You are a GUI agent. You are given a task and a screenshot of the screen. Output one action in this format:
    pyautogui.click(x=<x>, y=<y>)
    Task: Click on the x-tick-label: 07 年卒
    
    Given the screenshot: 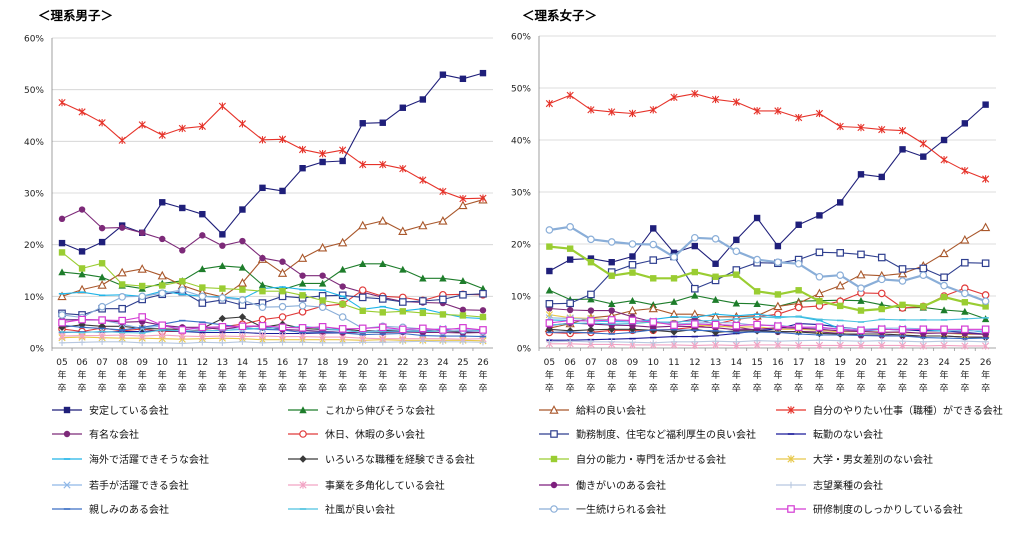 What is the action you would take?
    pyautogui.click(x=101, y=376)
    